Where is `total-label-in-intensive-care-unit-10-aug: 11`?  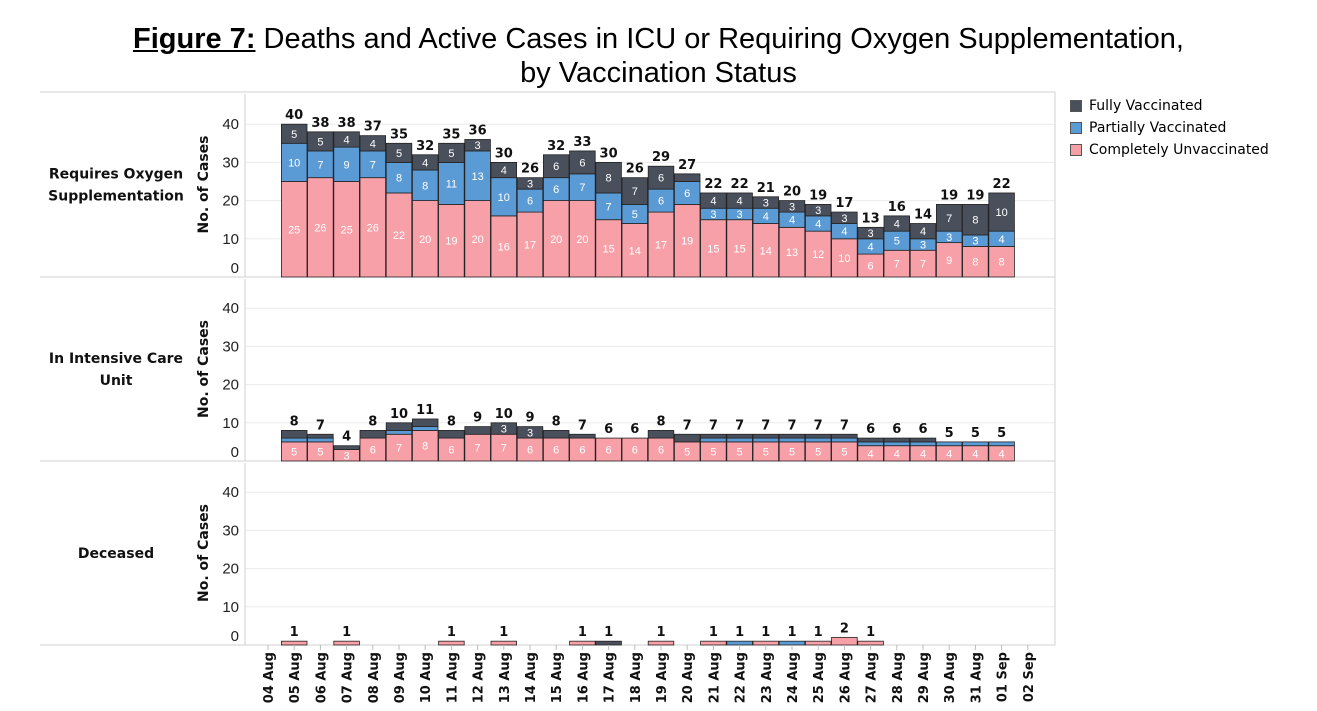 total-label-in-intensive-care-unit-10-aug: 11 is located at coordinates (425, 410).